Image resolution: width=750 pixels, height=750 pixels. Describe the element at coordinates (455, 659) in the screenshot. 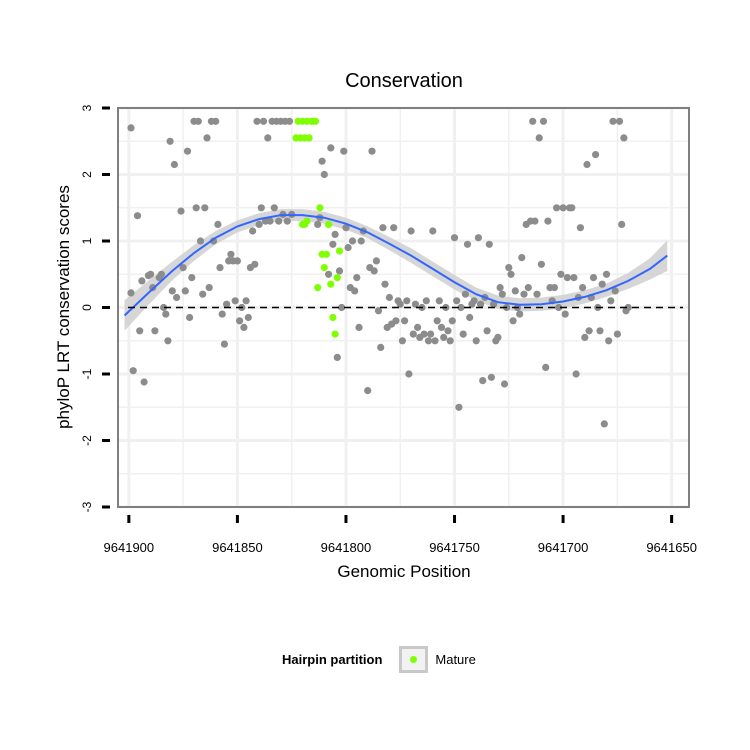

I see `legend-label-mature: Mature` at that location.